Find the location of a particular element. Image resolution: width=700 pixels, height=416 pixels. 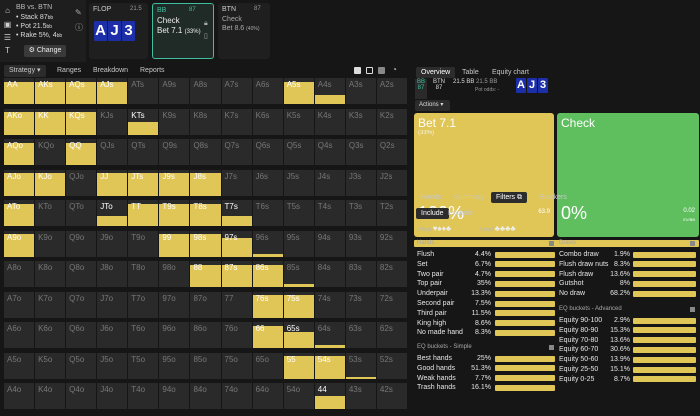

hand-cell: KTs is located at coordinates (143, 121).